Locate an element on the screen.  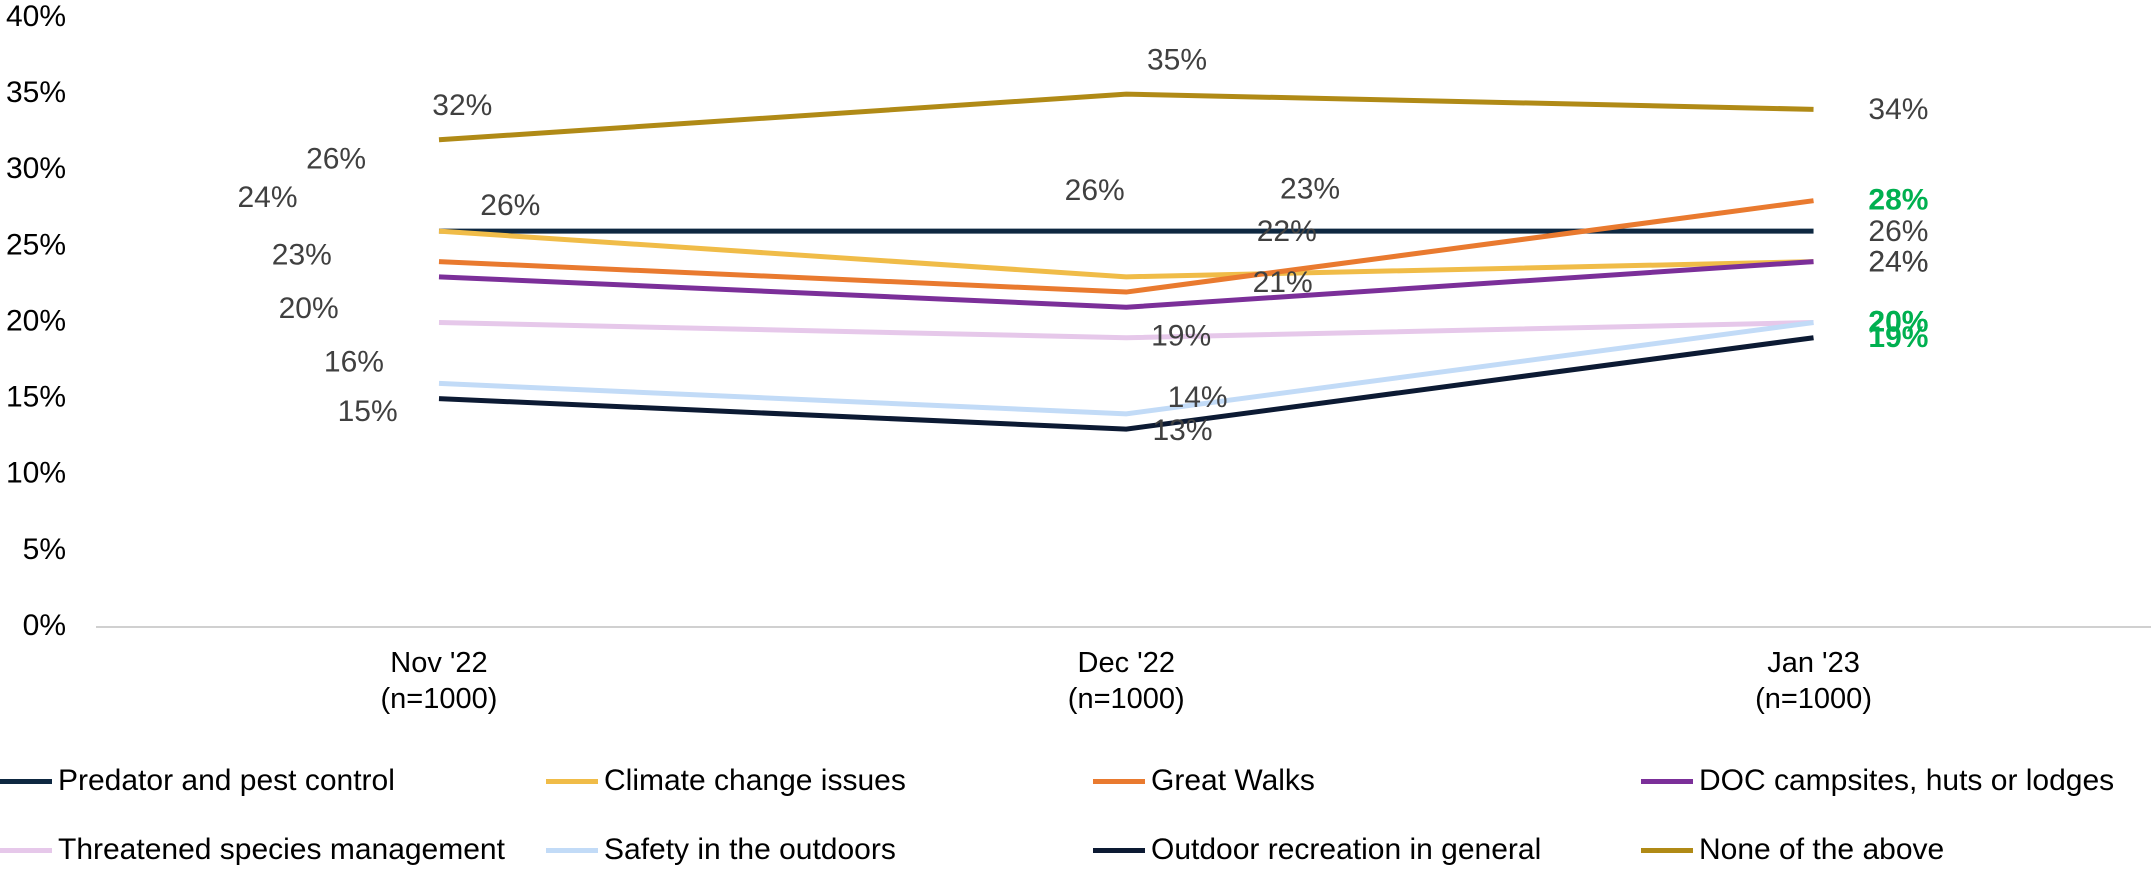
data-label: 22% is located at coordinates (1287, 231).